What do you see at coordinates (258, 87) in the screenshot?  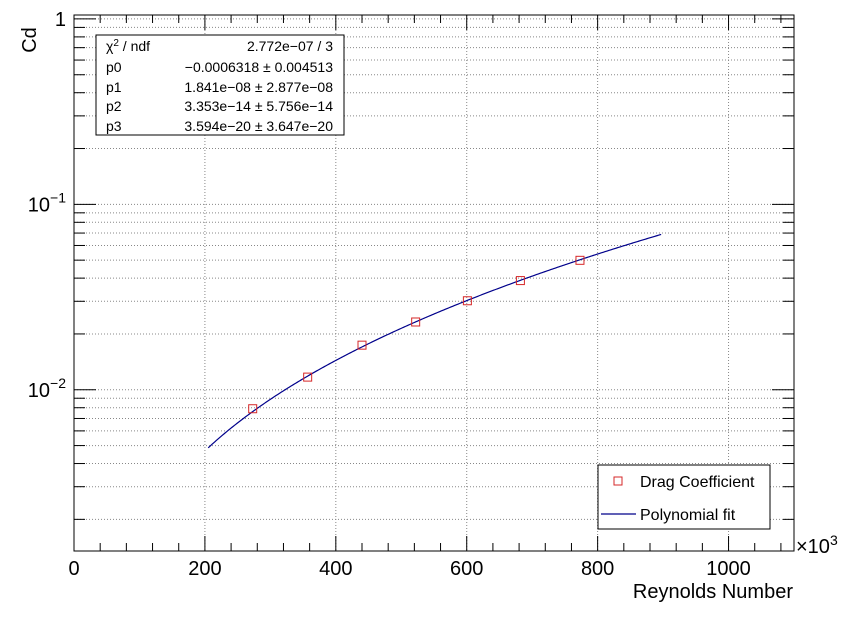 I see `stats-p1-value: 1.841e−08 ± 2.877e−08` at bounding box center [258, 87].